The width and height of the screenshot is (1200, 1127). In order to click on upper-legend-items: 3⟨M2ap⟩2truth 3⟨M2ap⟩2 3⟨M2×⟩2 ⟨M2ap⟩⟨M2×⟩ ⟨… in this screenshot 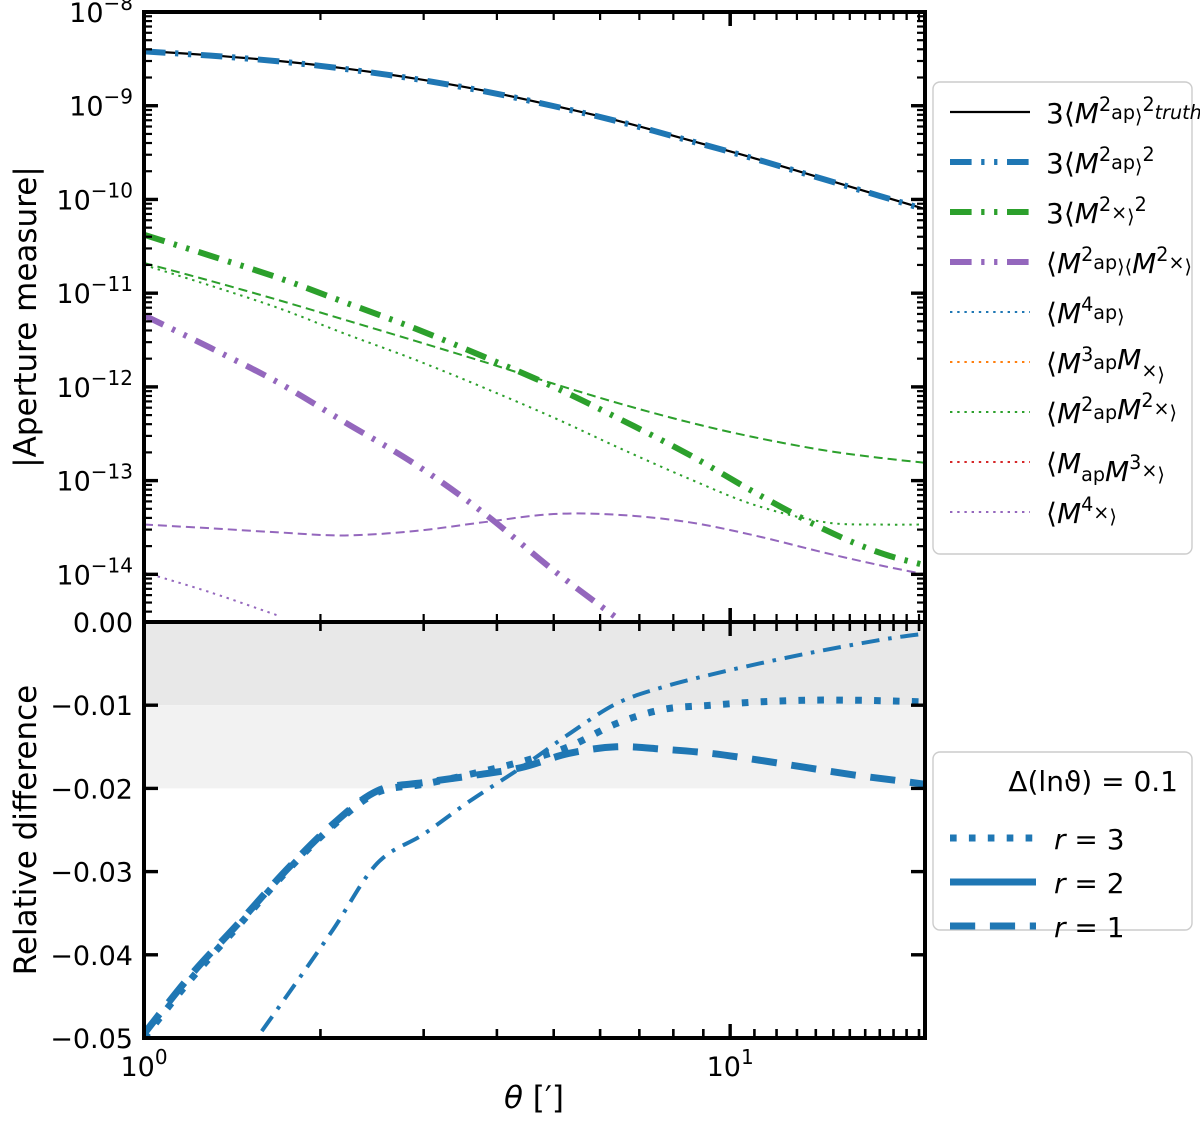, I will do `click(1075, 311)`.